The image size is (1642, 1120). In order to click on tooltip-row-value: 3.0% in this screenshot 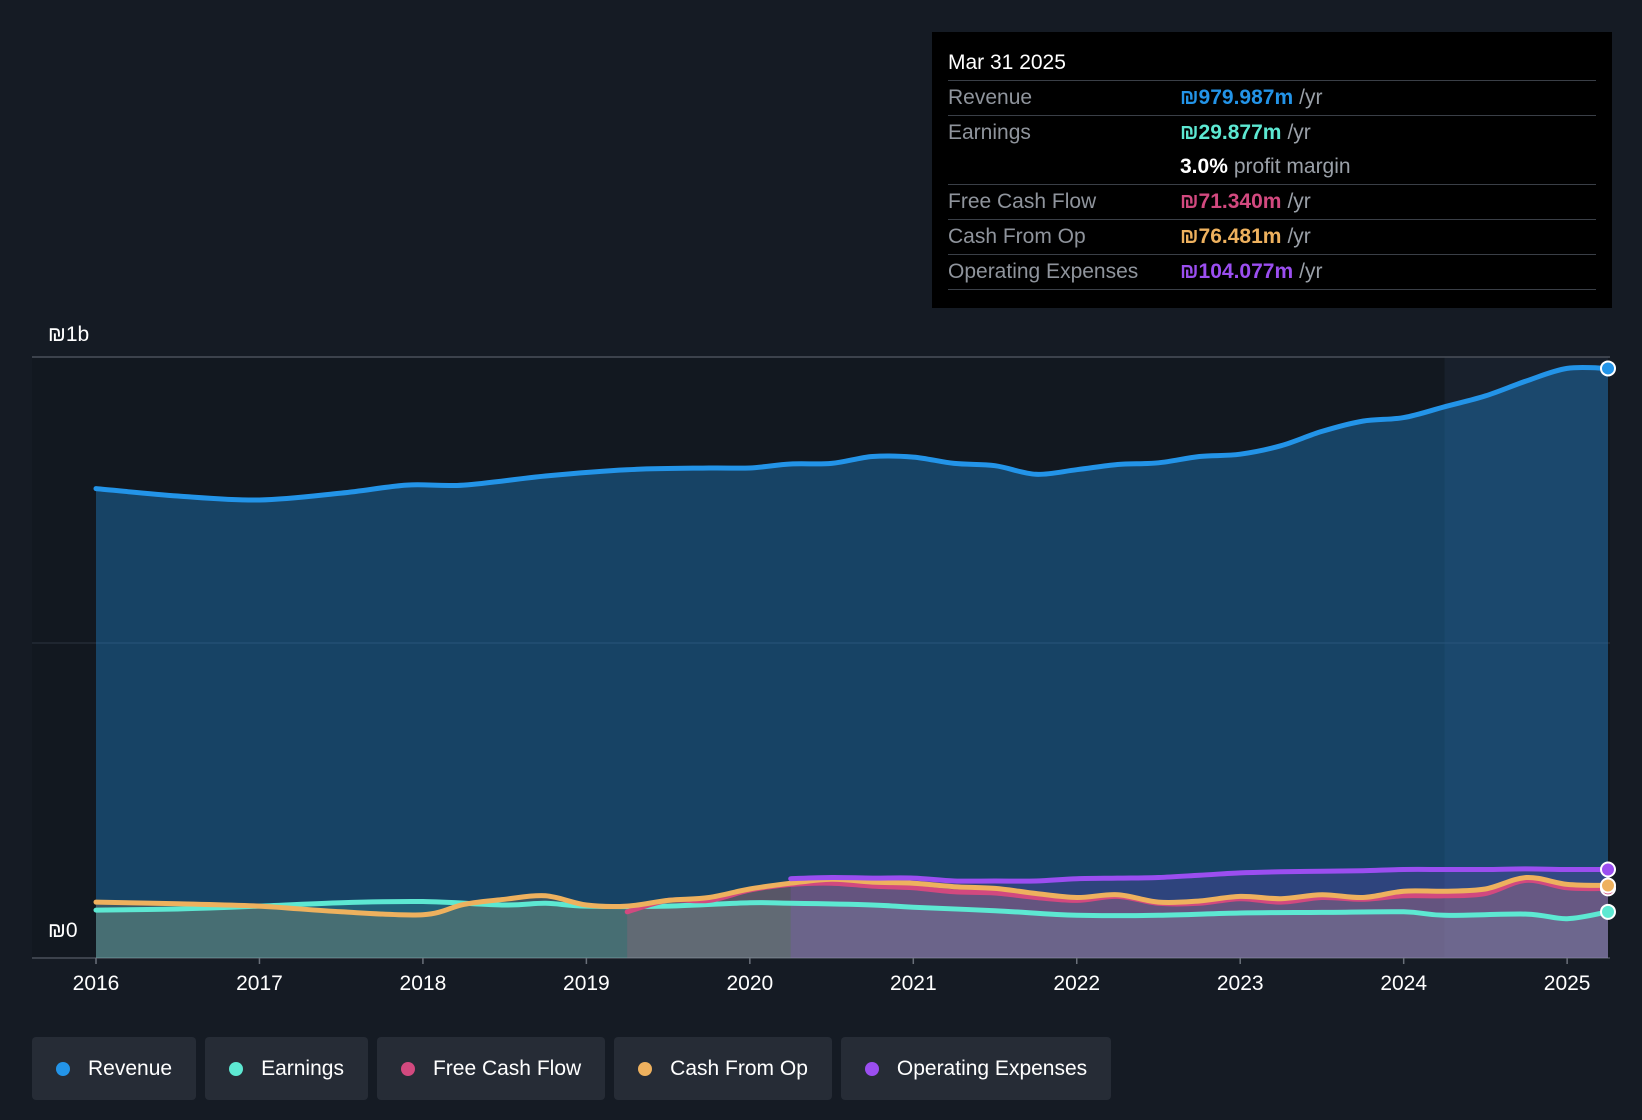, I will do `click(1204, 166)`.